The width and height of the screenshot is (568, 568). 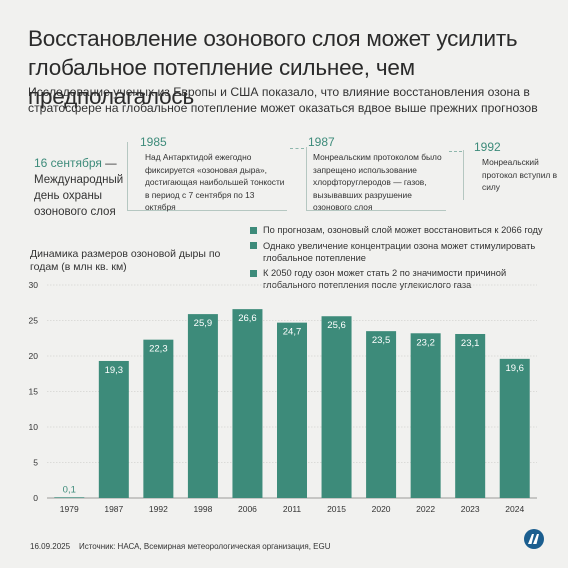 What do you see at coordinates (425, 342) in the screenshot?
I see `data-label: 23,2` at bounding box center [425, 342].